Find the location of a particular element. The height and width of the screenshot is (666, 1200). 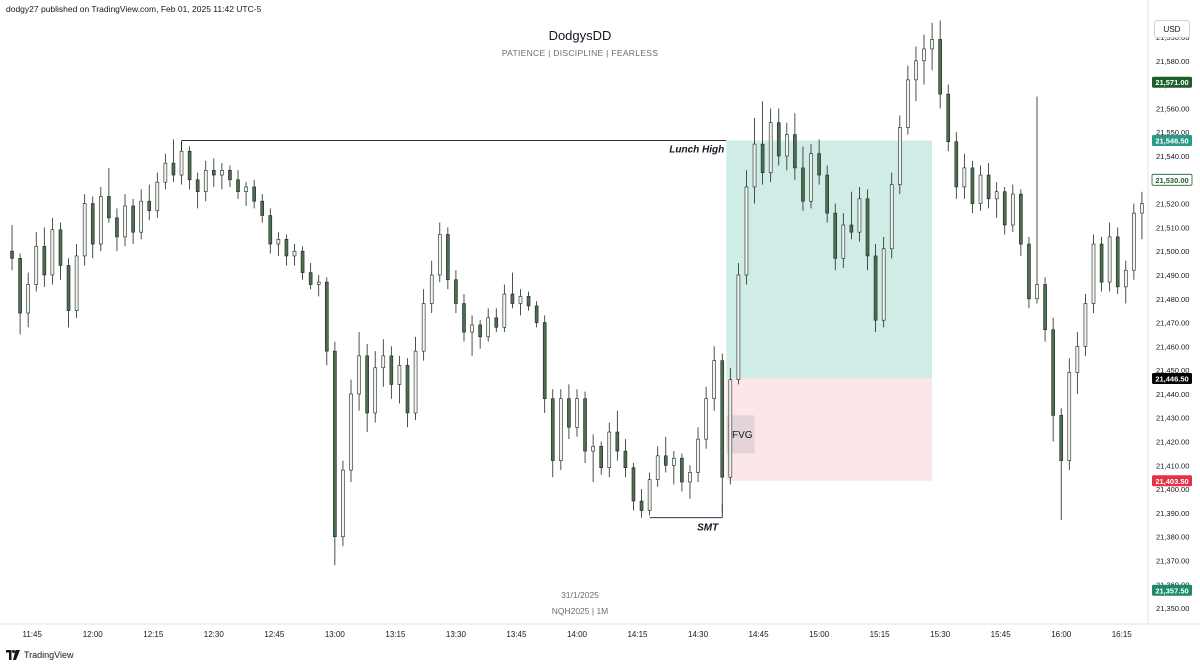

x-tick-label: 15:30 is located at coordinates (940, 634).